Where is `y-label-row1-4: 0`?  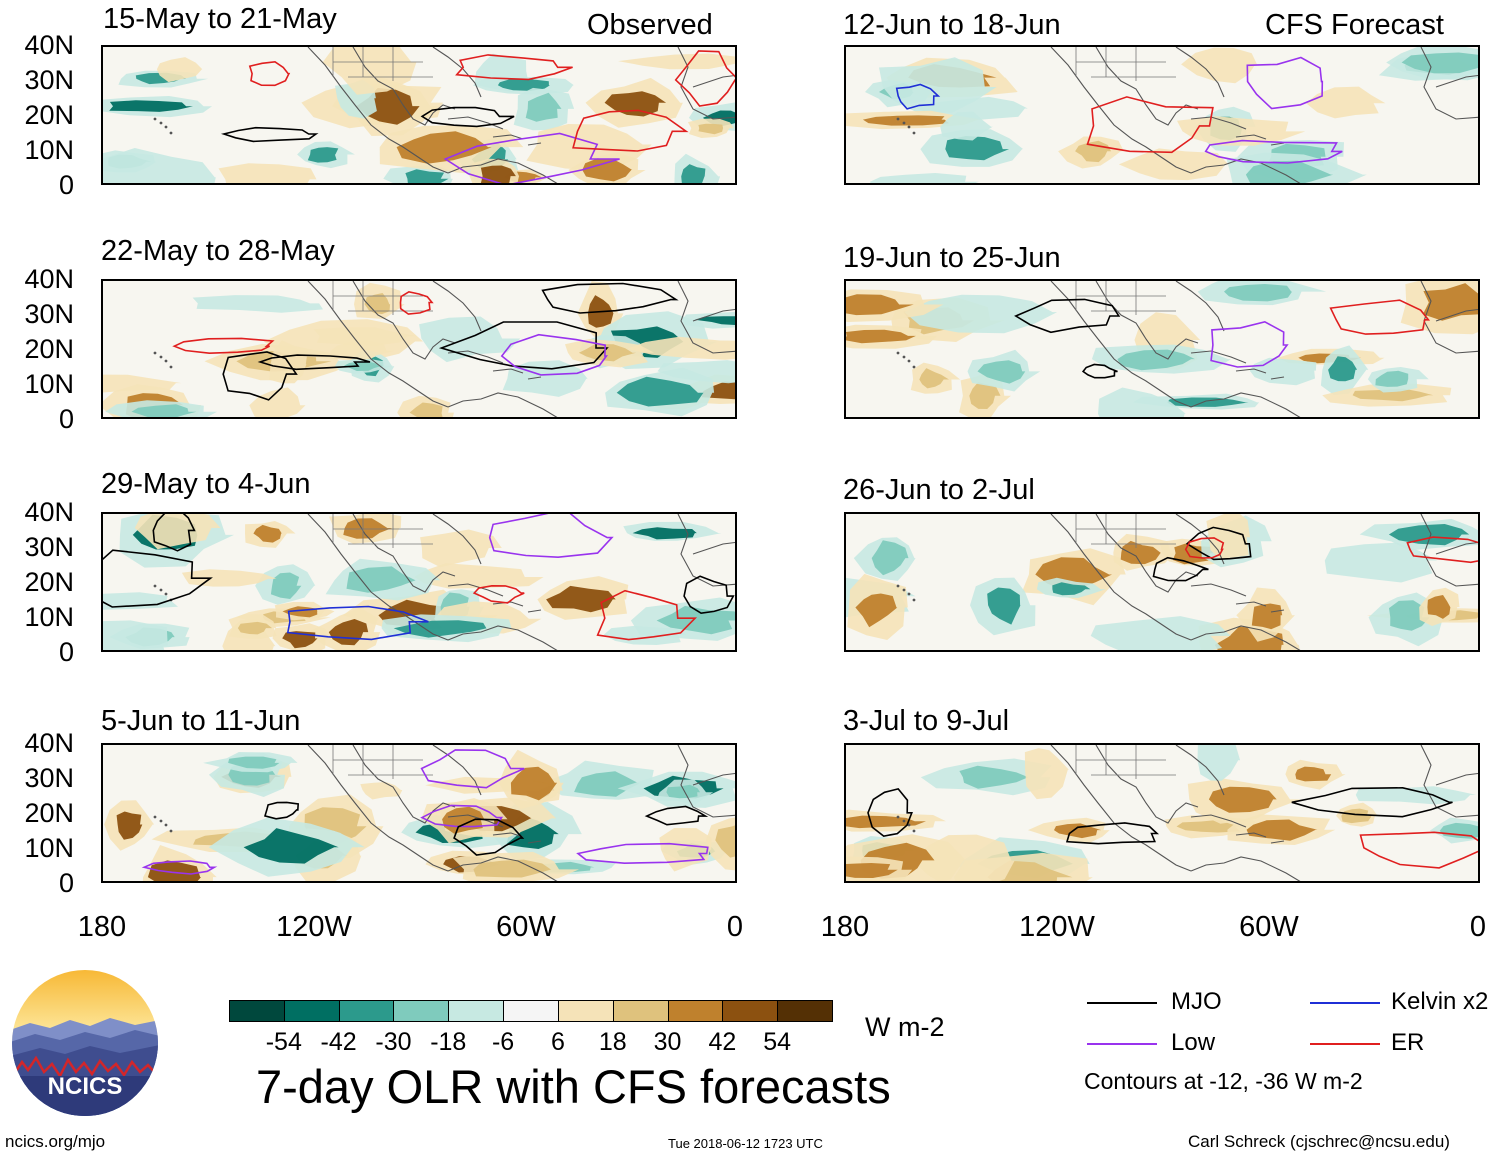
y-label-row1-4: 0 is located at coordinates (66, 185).